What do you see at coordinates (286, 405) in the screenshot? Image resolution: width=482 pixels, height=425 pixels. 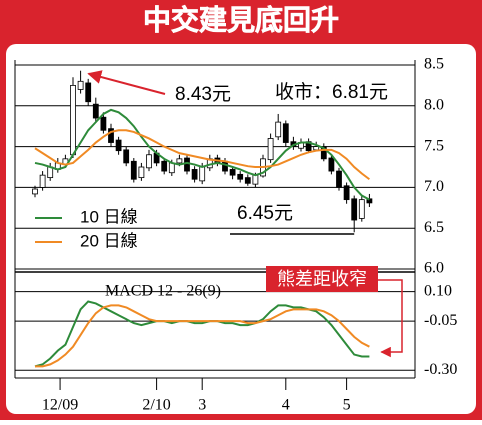 I see `x-tick-label: 4` at bounding box center [286, 405].